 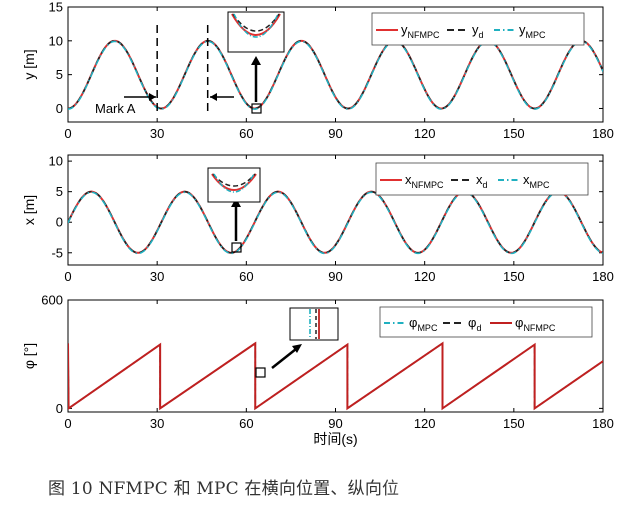 What do you see at coordinates (29, 356) in the screenshot?
I see `y-axis-label: φ [°]` at bounding box center [29, 356].